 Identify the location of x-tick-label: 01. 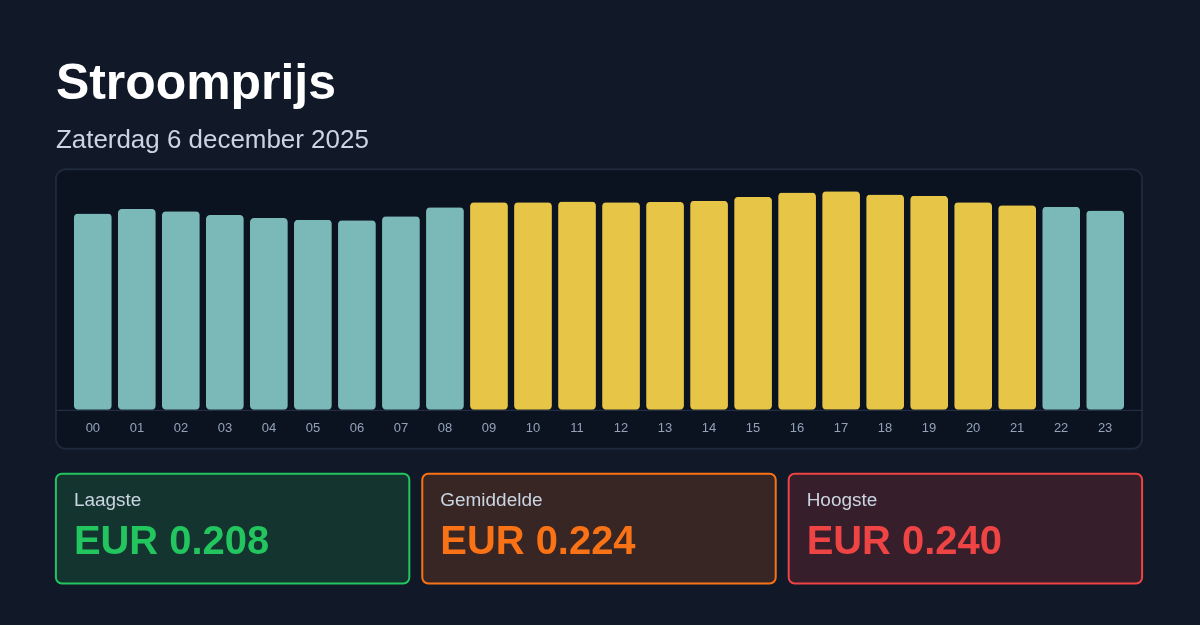
(137, 428).